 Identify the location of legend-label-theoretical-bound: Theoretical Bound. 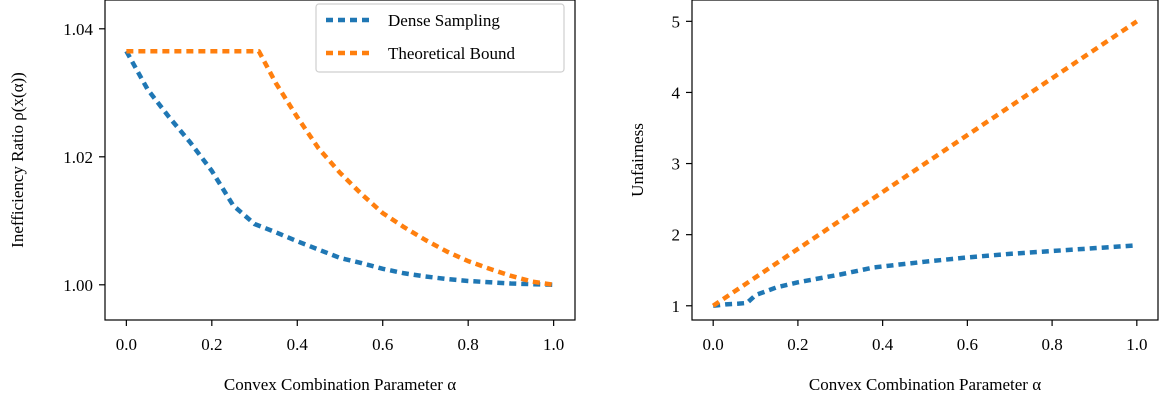
(451, 53).